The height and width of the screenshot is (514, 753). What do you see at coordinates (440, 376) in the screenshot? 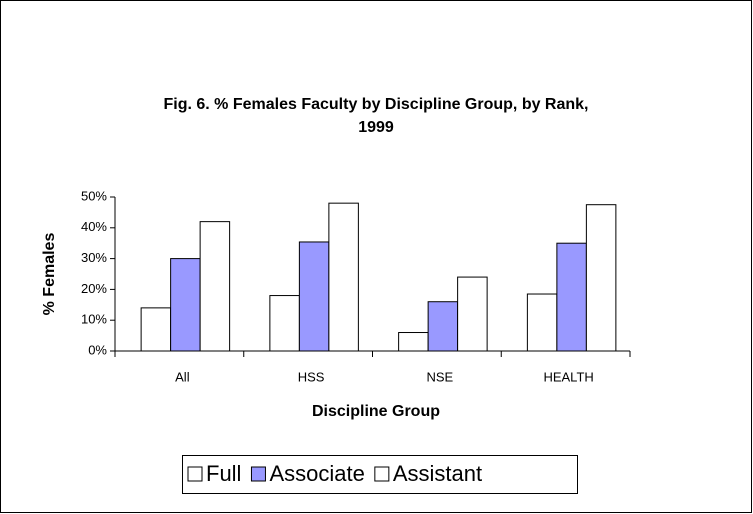
I see `x-tick-label: NSE` at bounding box center [440, 376].